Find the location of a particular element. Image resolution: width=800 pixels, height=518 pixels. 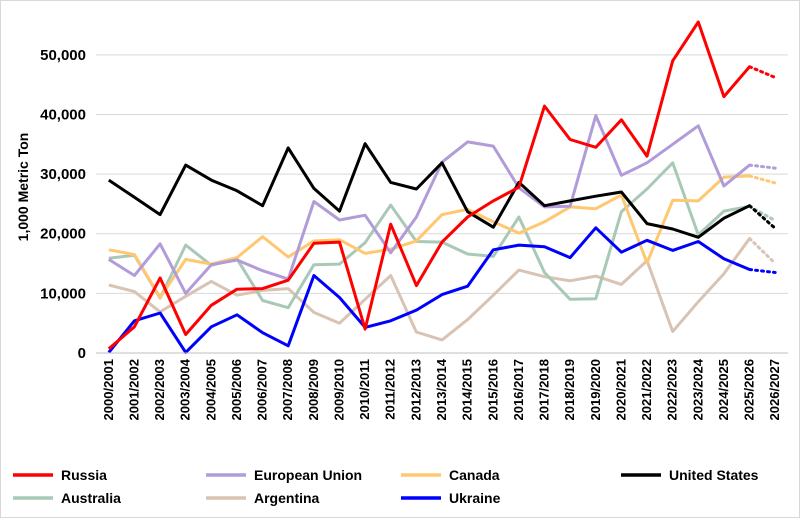

x-tick-label: 2023/2024 is located at coordinates (697, 389).